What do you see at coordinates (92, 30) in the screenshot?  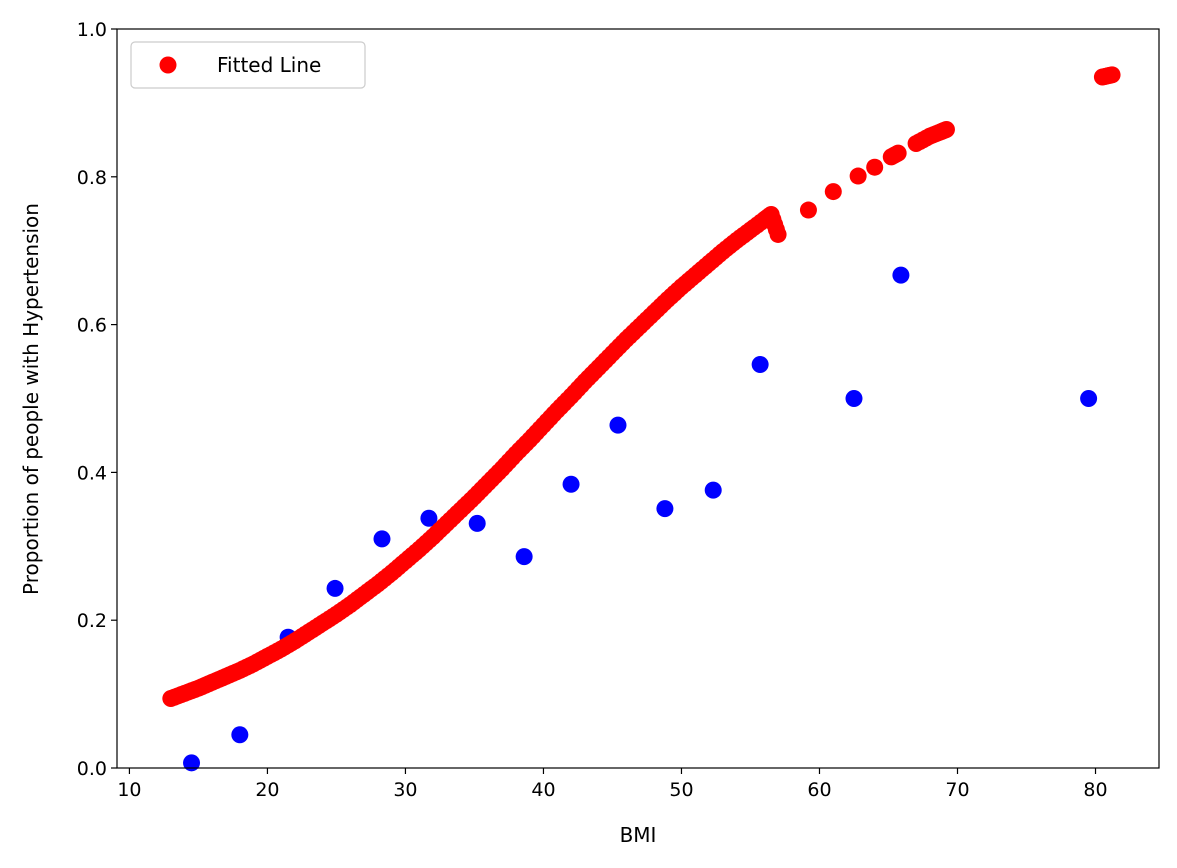 I see `y-tick-label: 1.0` at bounding box center [92, 30].